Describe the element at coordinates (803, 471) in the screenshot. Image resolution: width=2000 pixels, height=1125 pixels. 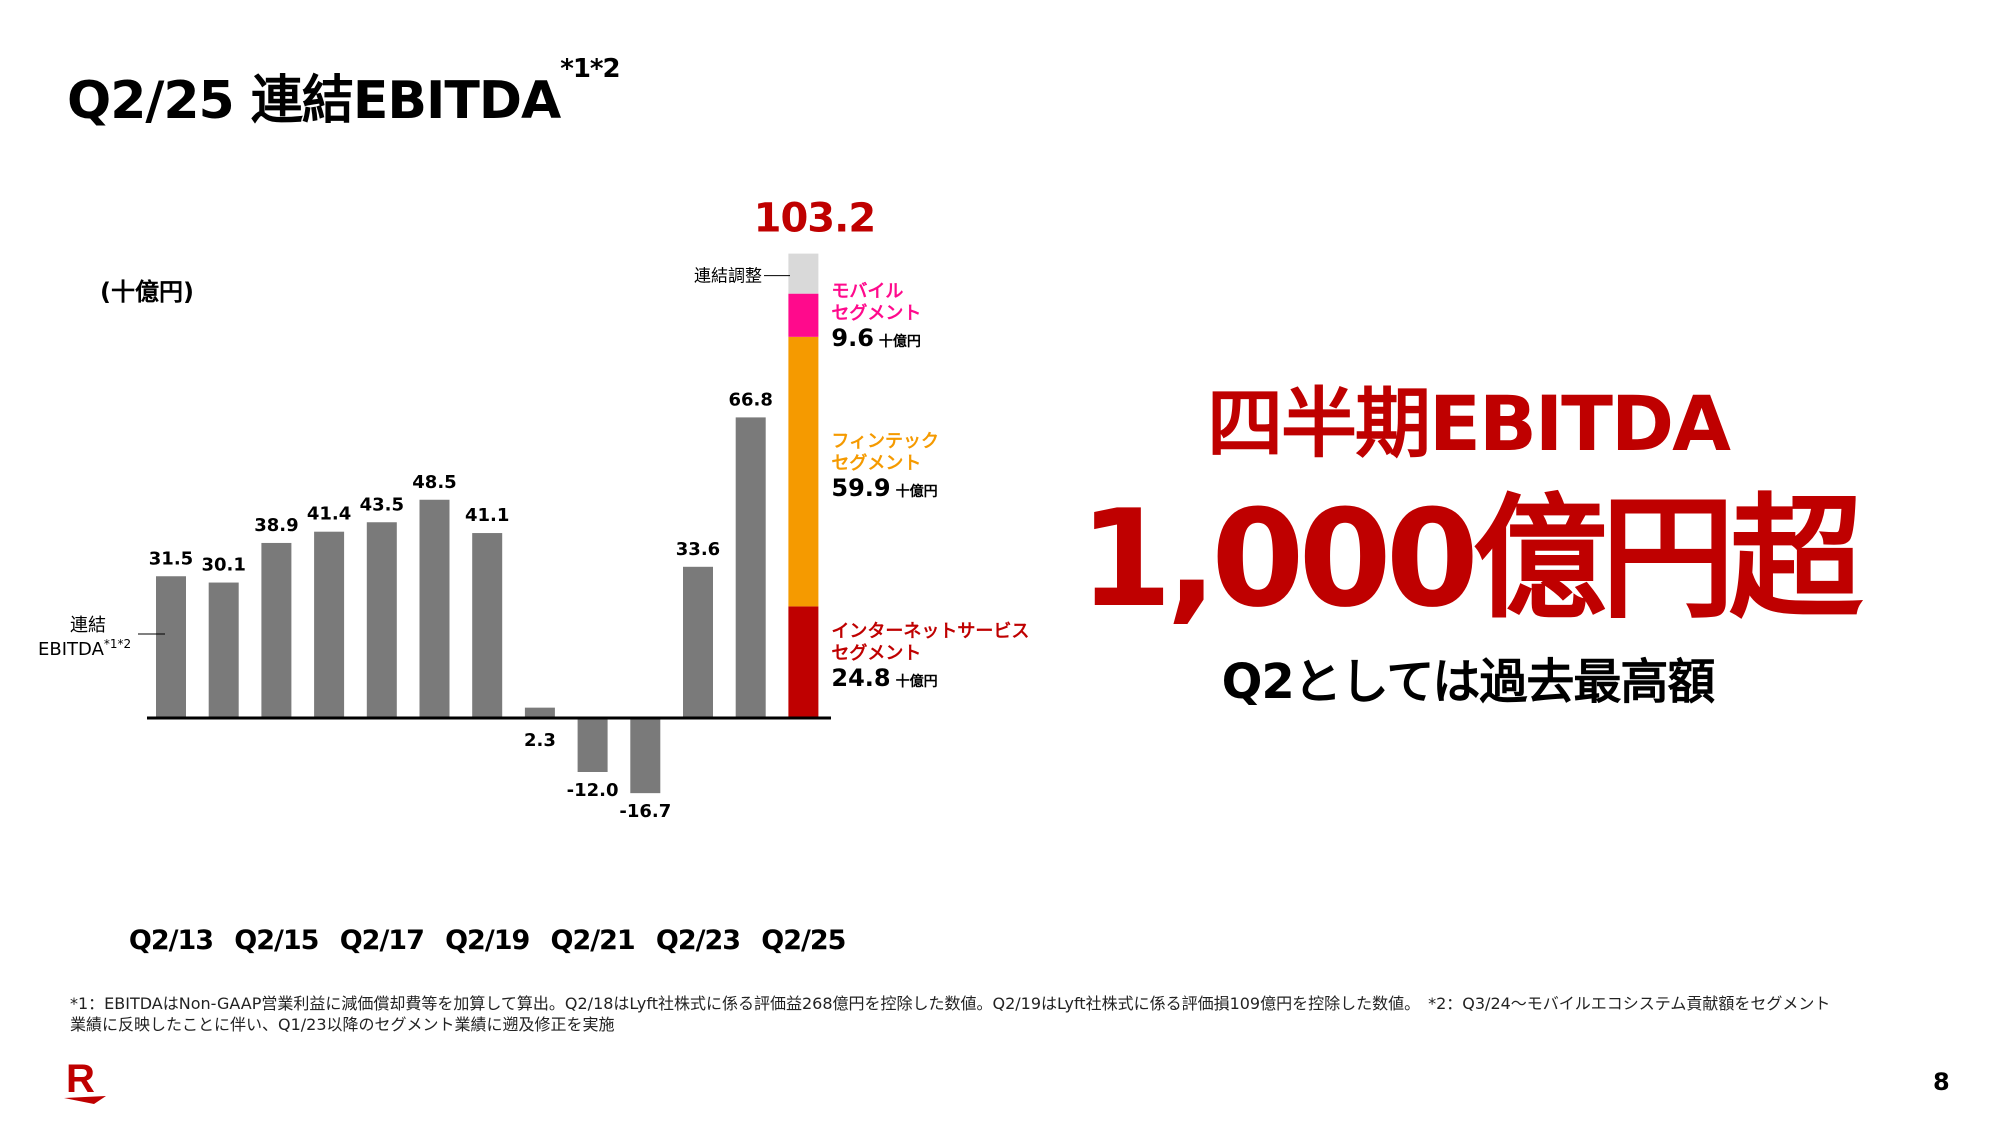
I see `stack-segment-fintech` at that location.